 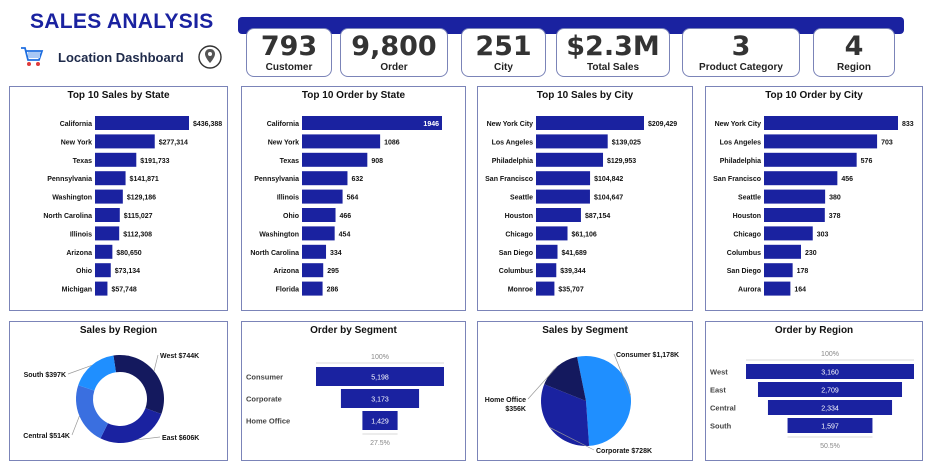 What do you see at coordinates (333, 290) in the screenshot?
I see `data-label: 286` at bounding box center [333, 290].